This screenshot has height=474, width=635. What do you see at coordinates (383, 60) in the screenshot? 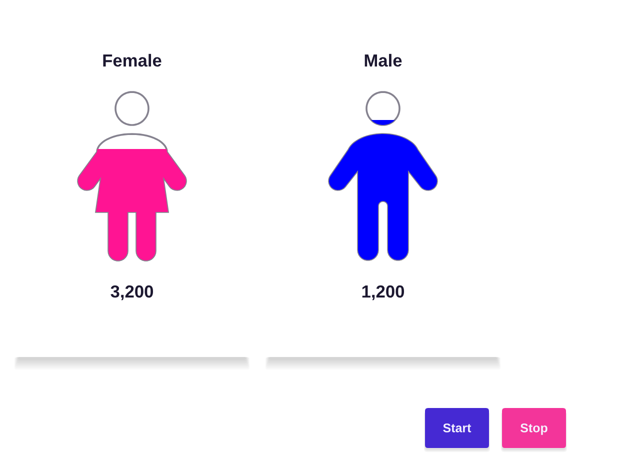
I see `category-label: Male` at bounding box center [383, 60].